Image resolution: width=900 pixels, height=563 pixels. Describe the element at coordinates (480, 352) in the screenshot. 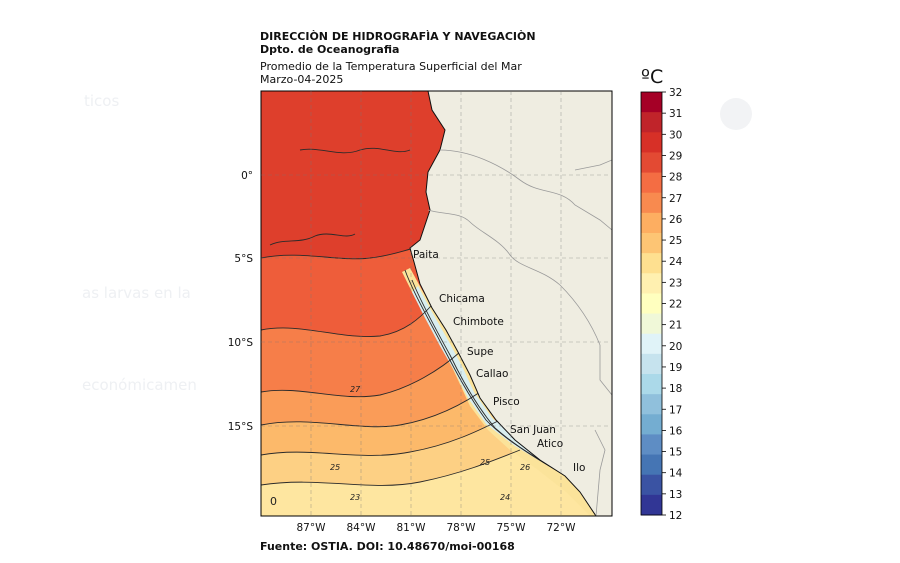

I see `place-label: Supe` at that location.